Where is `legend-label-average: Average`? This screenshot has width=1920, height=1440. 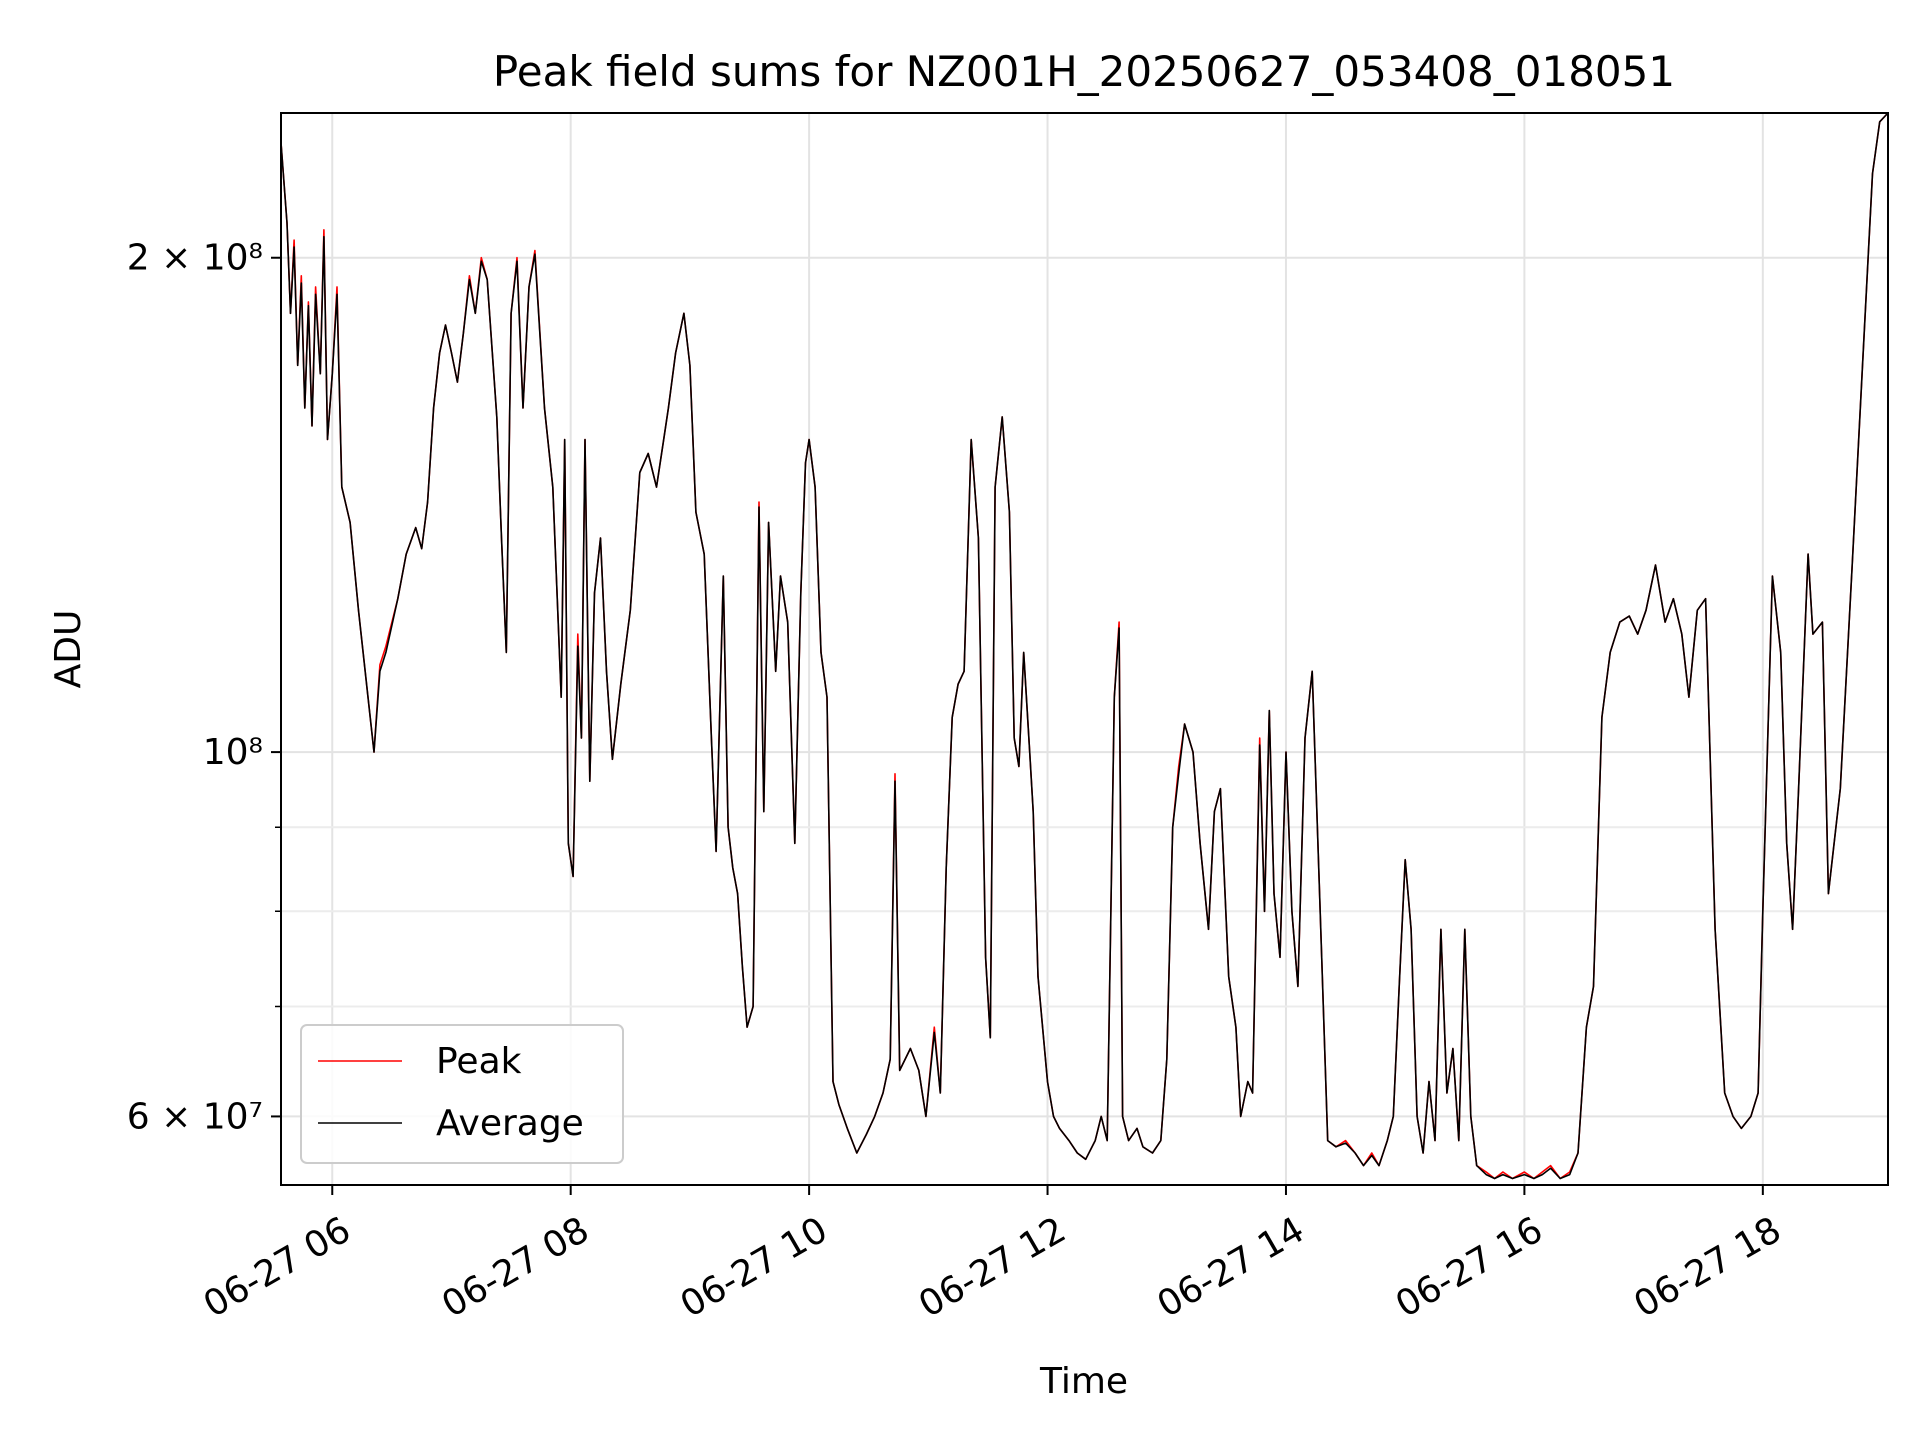 legend-label-average: Average is located at coordinates (510, 1123).